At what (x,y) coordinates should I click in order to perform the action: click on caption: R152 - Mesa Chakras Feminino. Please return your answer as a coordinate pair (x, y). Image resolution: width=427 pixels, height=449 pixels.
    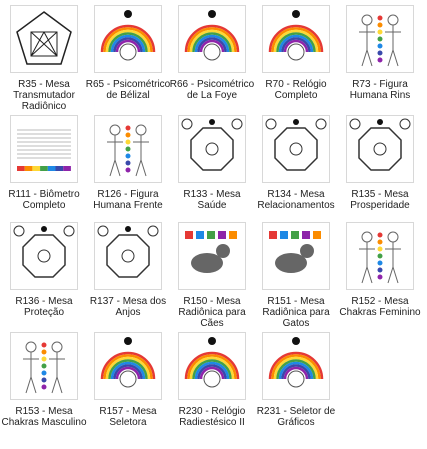
    Looking at the image, I should click on (380, 307).